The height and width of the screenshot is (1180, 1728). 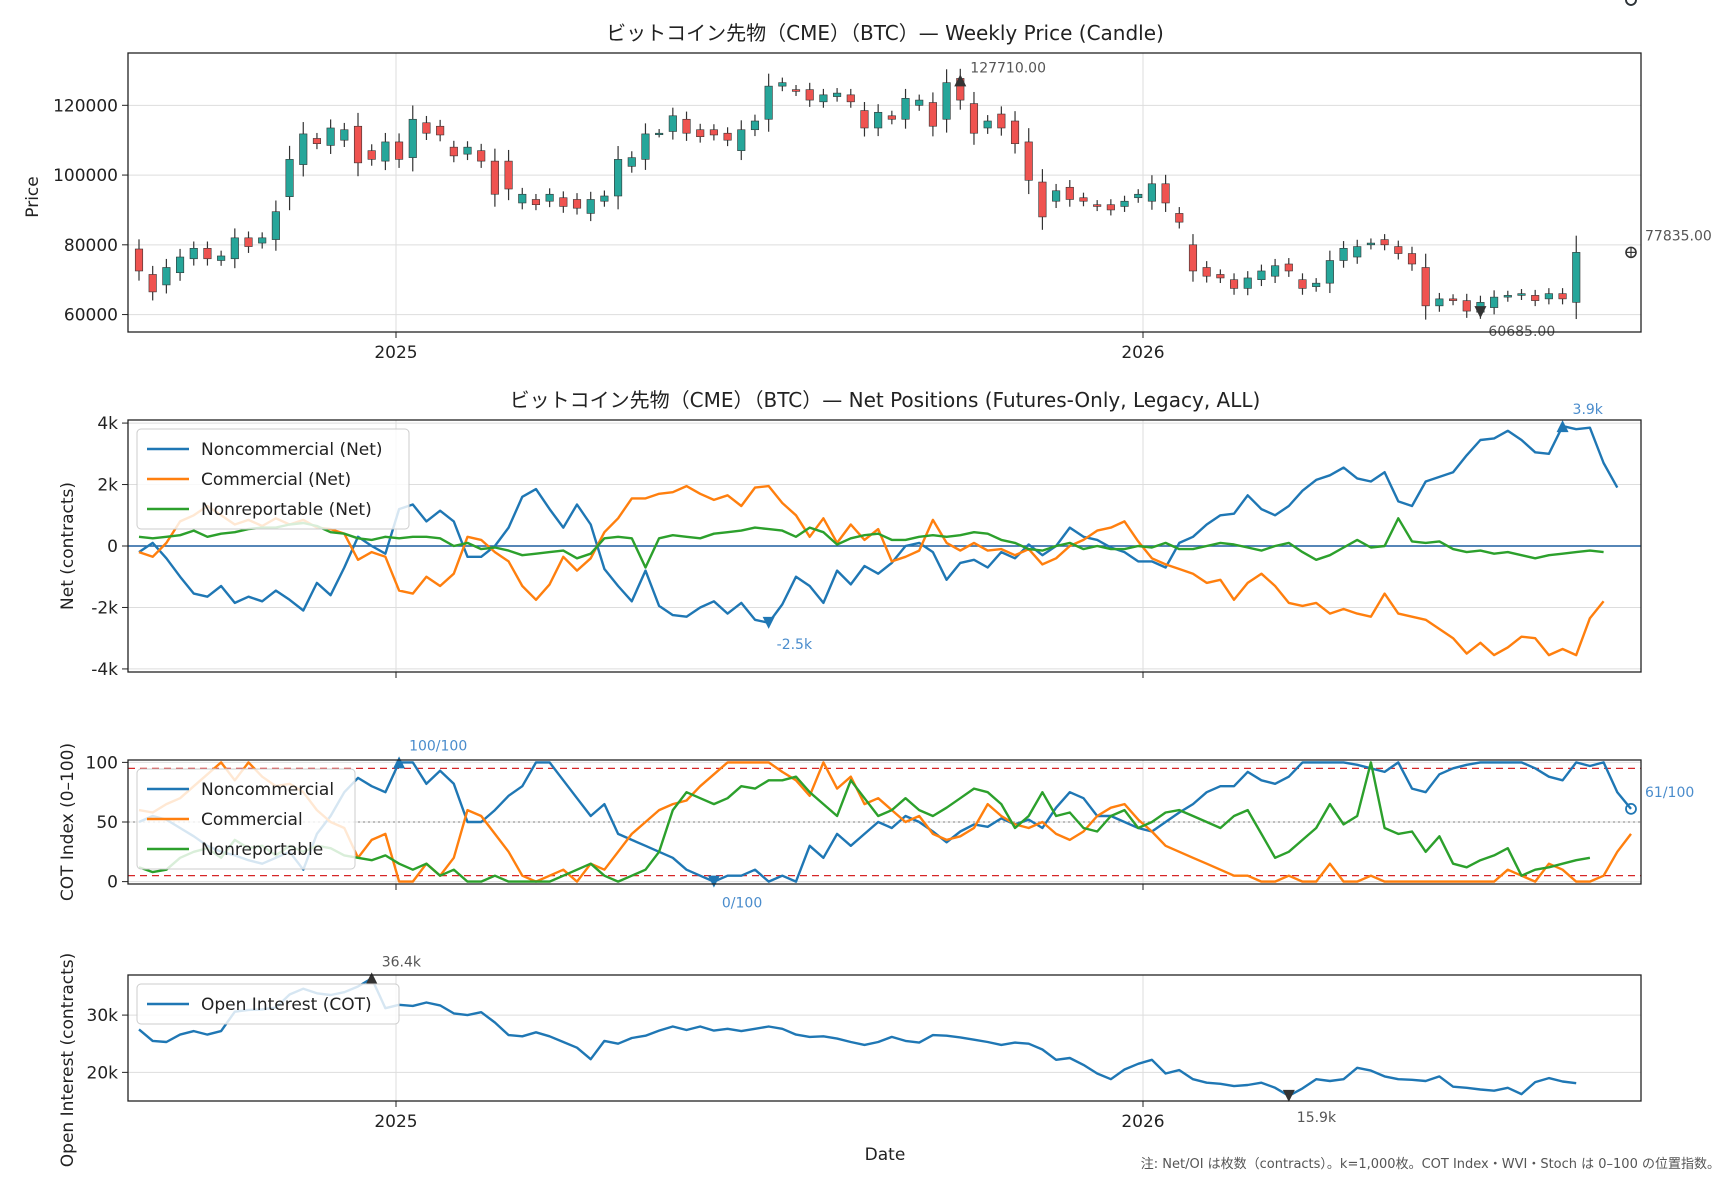 I want to click on x-tick-label: 2025, so click(x=395, y=353).